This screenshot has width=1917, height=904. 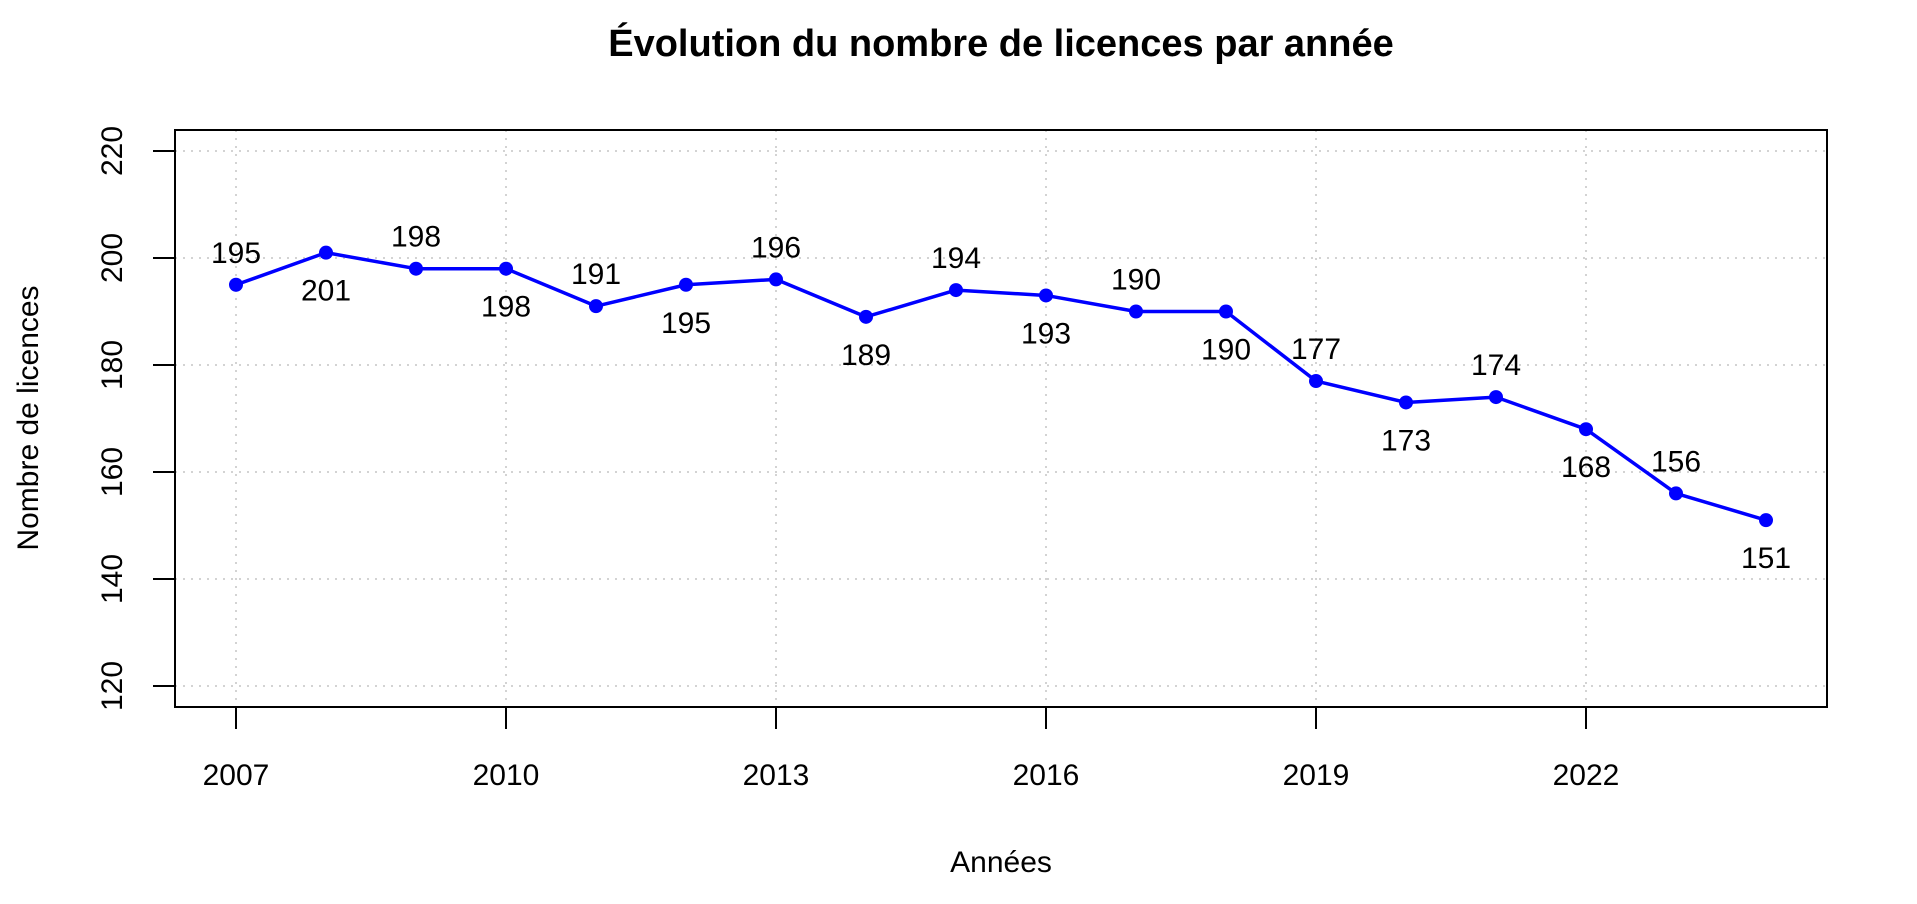 What do you see at coordinates (136, 418) in the screenshot?
I see `y-axis: 120 140 160 180 200 220` at bounding box center [136, 418].